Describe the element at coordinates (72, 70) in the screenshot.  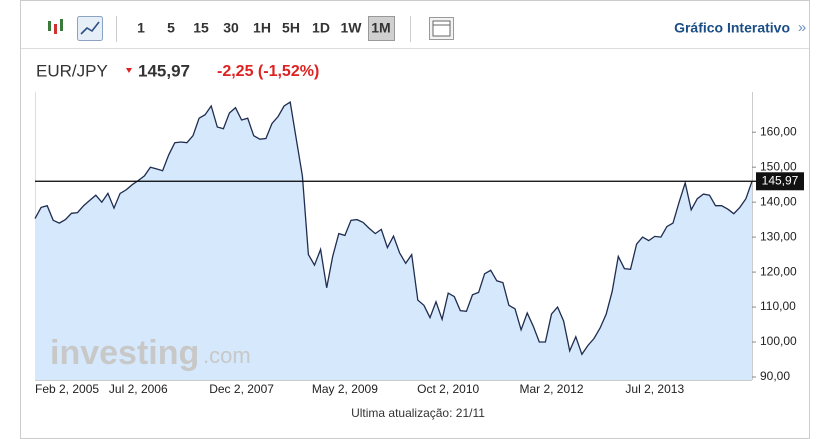
I see `symbol: EUR/JPY` at that location.